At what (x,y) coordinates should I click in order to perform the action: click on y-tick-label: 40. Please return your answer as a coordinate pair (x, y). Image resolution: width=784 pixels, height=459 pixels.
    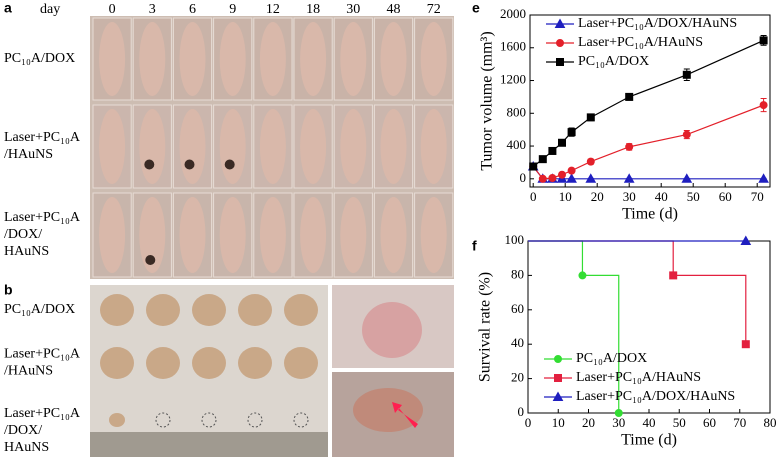
    Looking at the image, I should click on (517, 342).